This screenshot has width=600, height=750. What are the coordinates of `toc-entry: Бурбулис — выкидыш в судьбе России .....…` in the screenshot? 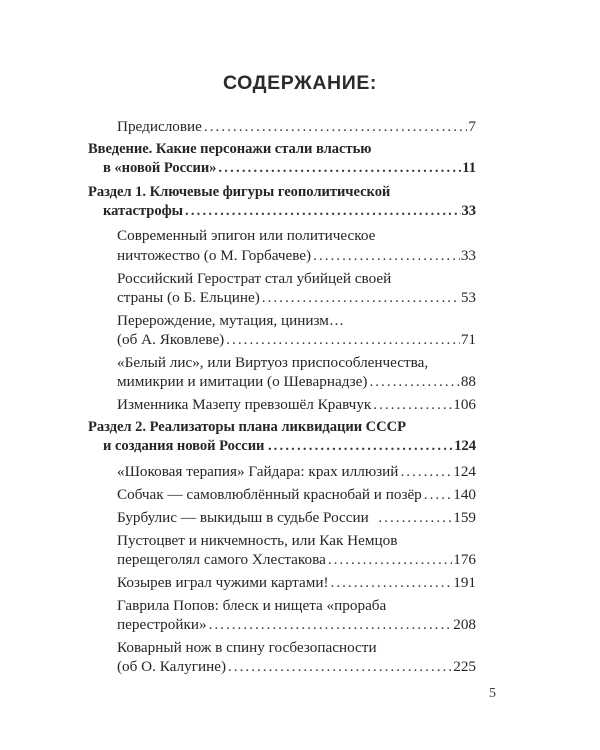 It's located at (296, 517).